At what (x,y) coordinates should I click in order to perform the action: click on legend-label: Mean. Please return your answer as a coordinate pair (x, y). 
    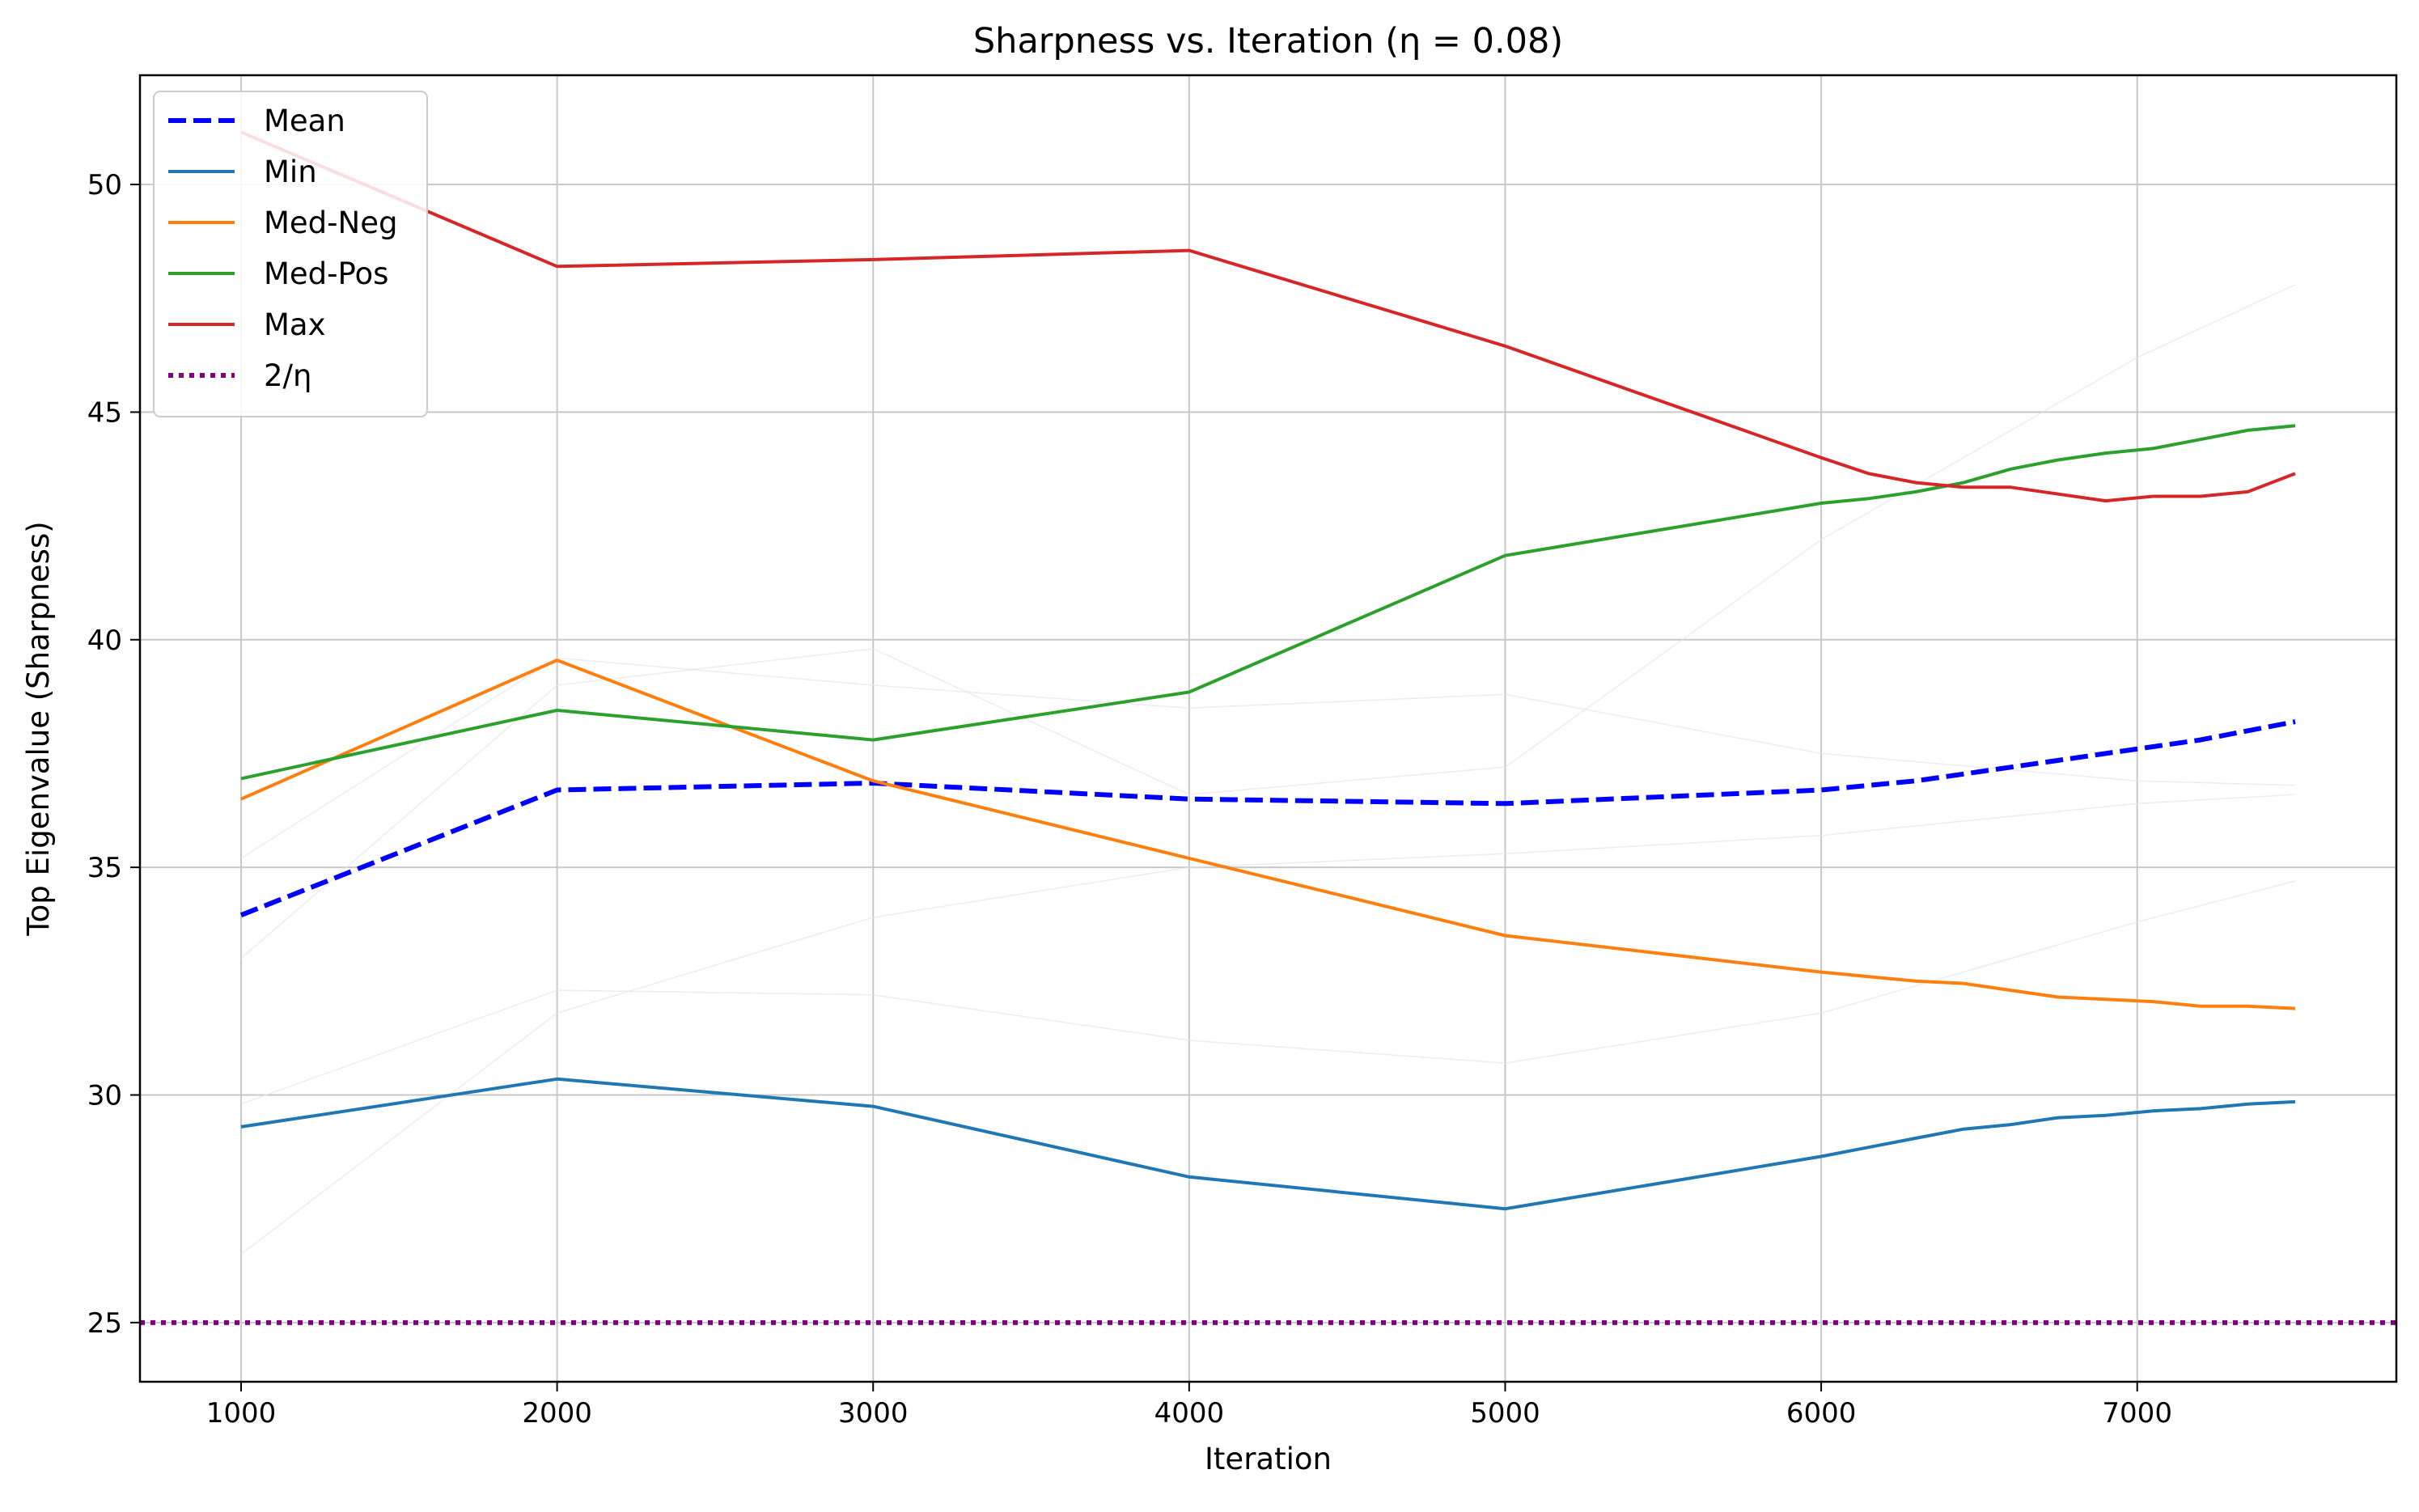
    Looking at the image, I should click on (304, 121).